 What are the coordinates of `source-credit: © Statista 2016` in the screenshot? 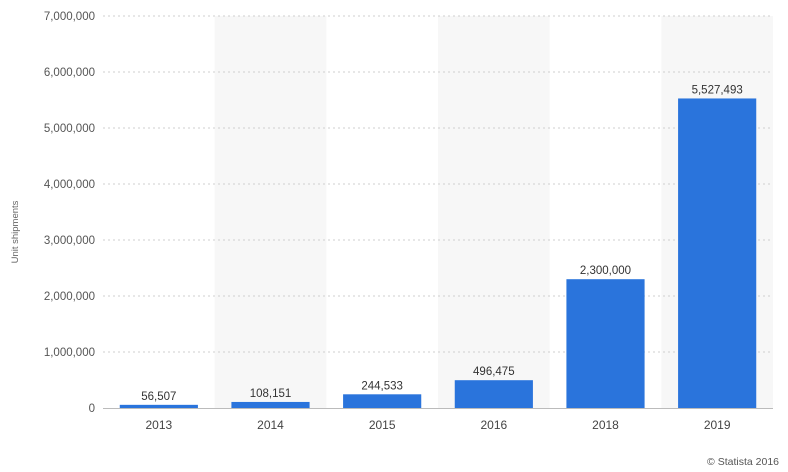 It's located at (743, 462).